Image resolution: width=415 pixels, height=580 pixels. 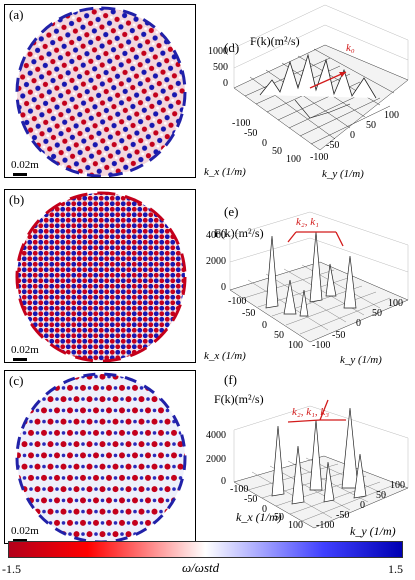 I want to click on ky-tick-d-0: -100, so click(x=319, y=157).